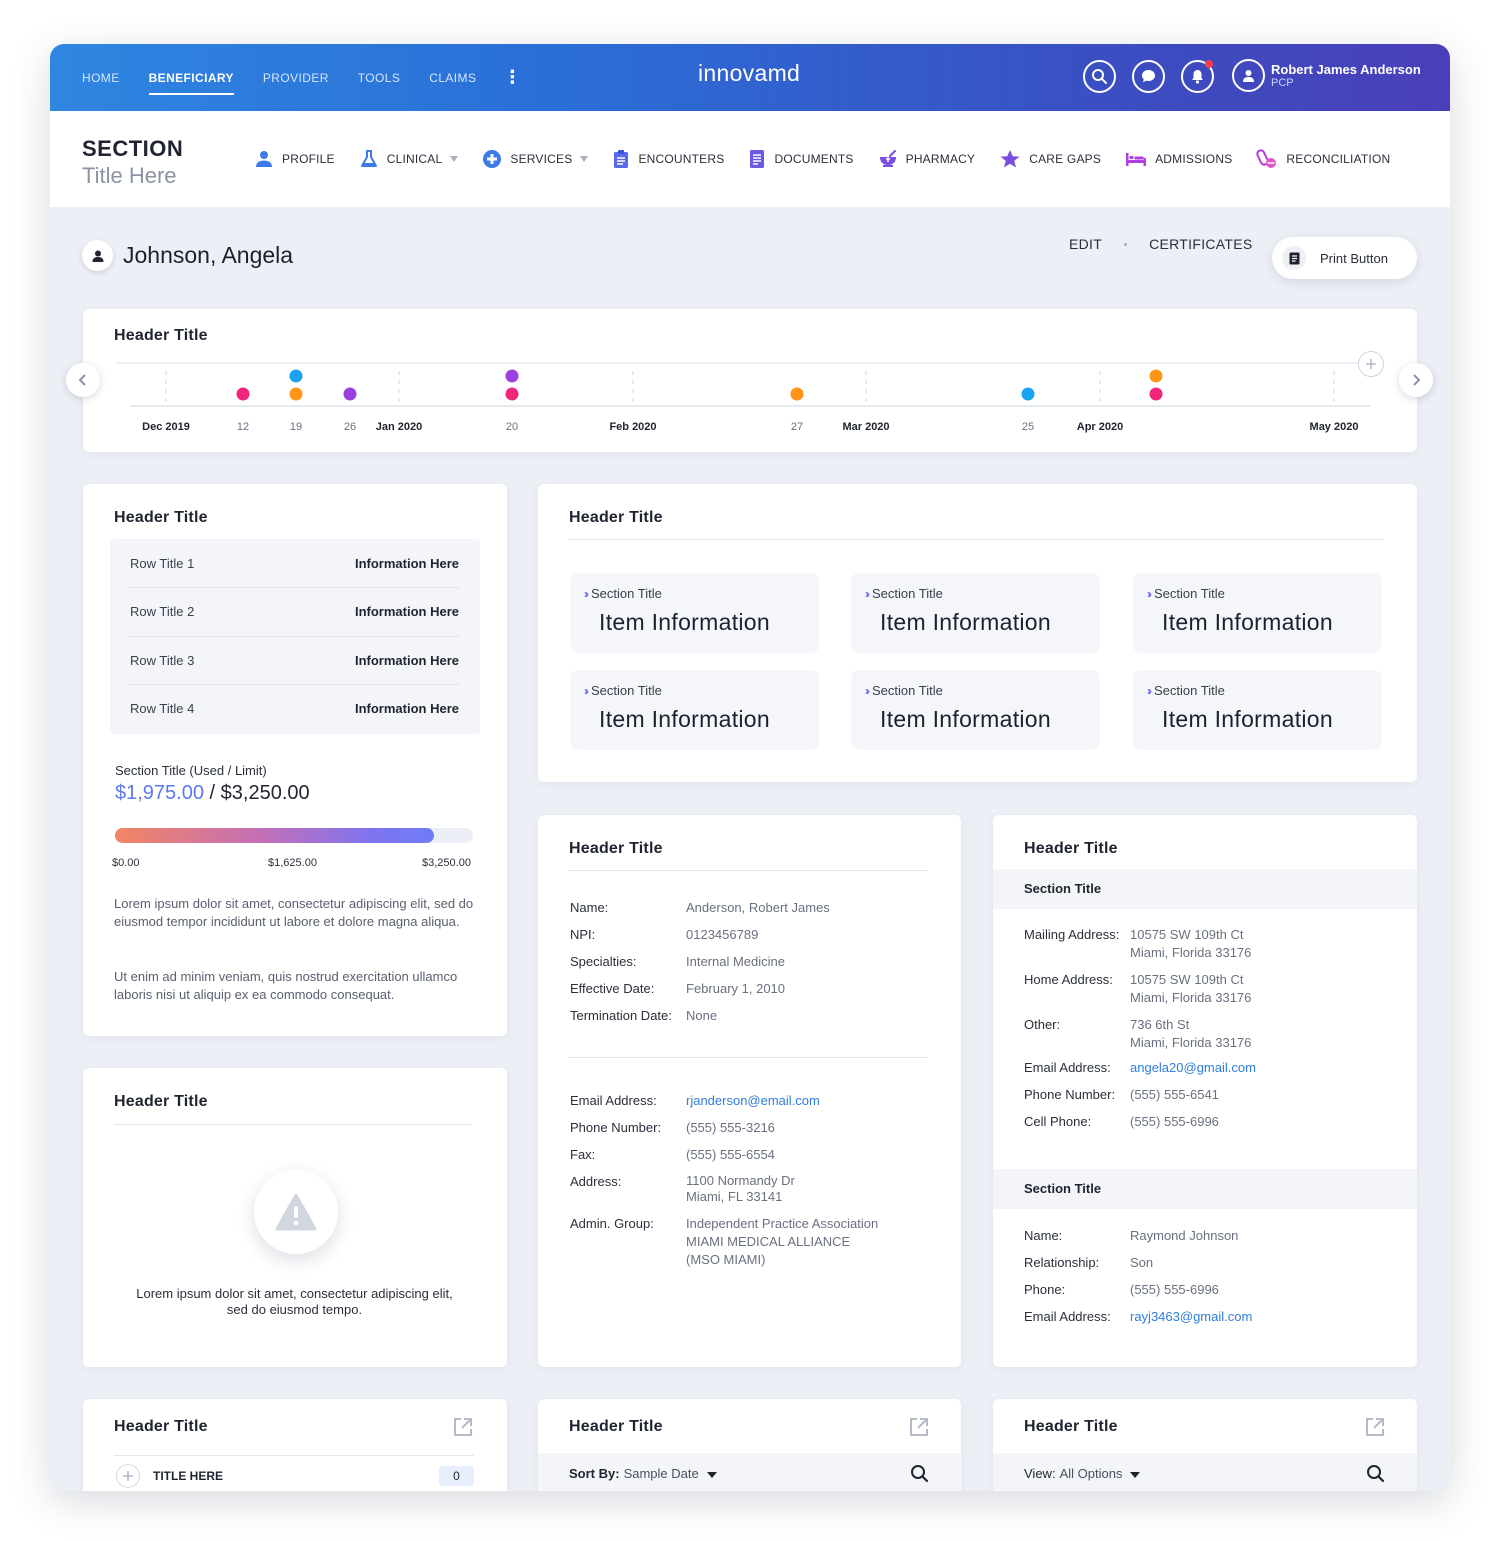  I want to click on profile-icon, so click(264, 159).